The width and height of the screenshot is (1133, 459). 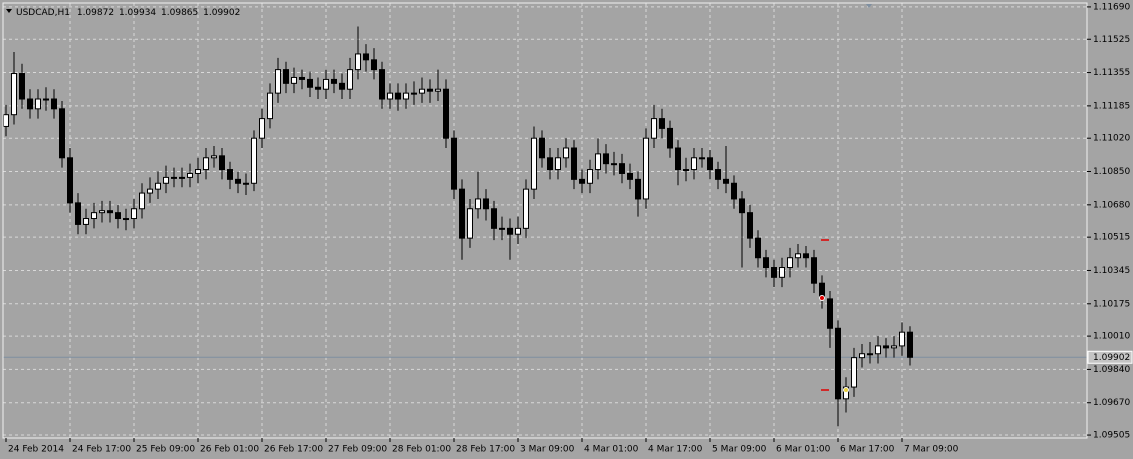 I want to click on y-tick-label: 1.11185, so click(x=1111, y=106).